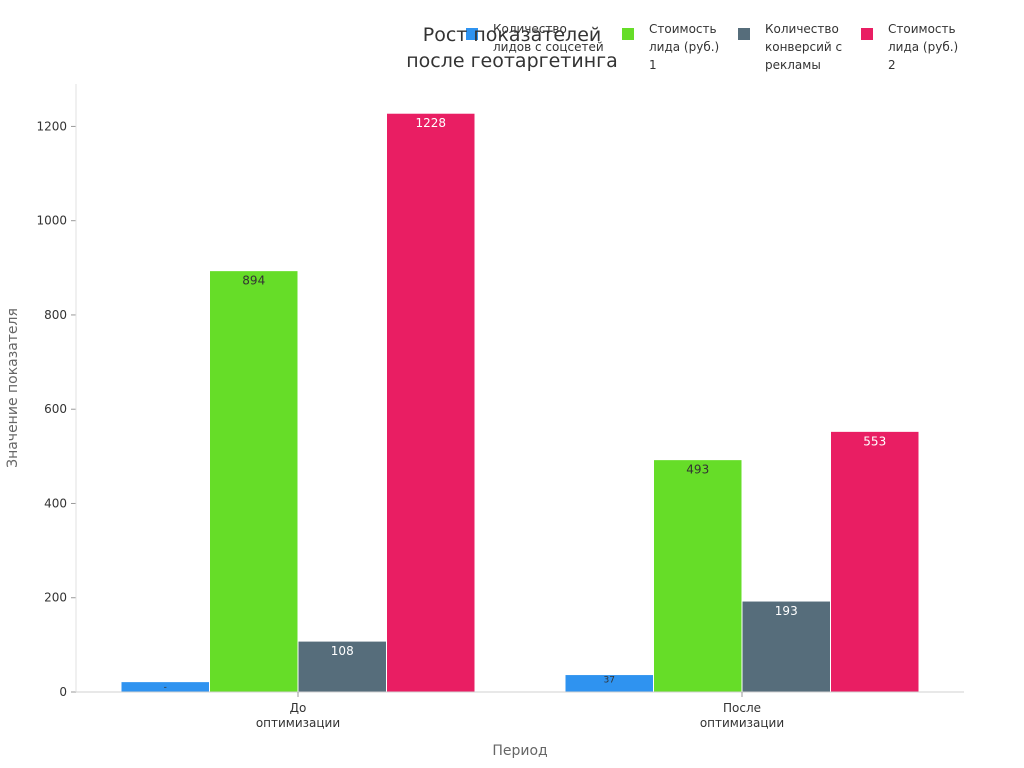 The height and width of the screenshot is (768, 1024). What do you see at coordinates (519, 751) in the screenshot?
I see `x-axis-title: Период` at bounding box center [519, 751].